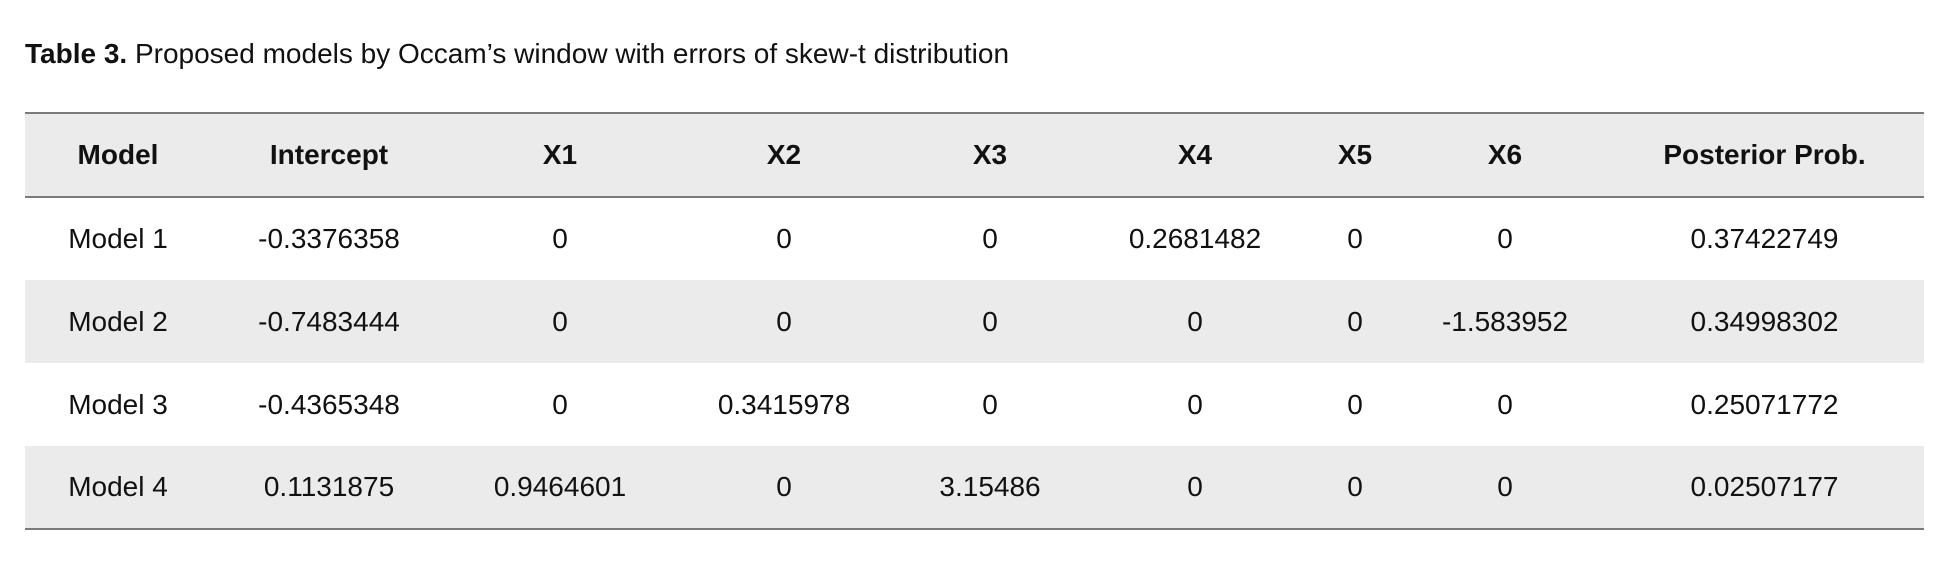  What do you see at coordinates (329, 238) in the screenshot?
I see `table-cell: -0.3376358` at bounding box center [329, 238].